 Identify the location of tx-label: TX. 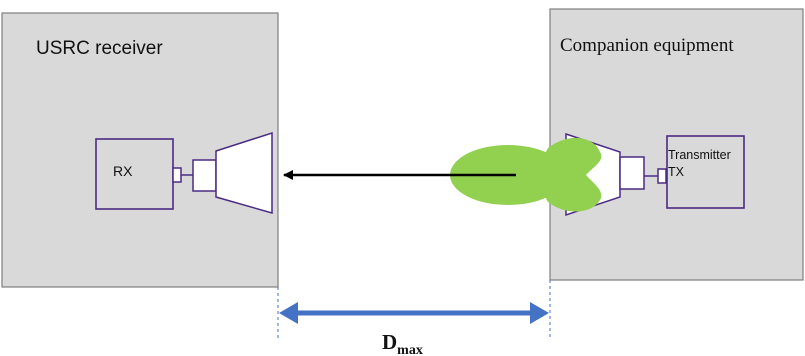
(676, 172).